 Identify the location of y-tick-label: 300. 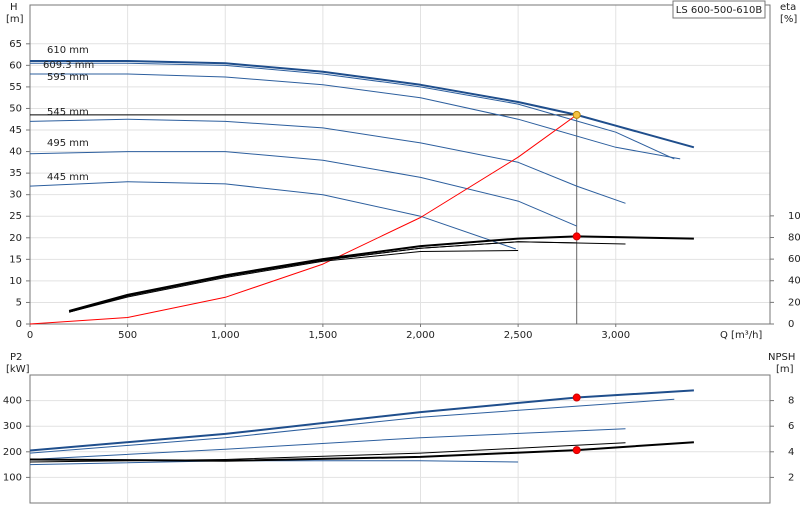
(12, 426).